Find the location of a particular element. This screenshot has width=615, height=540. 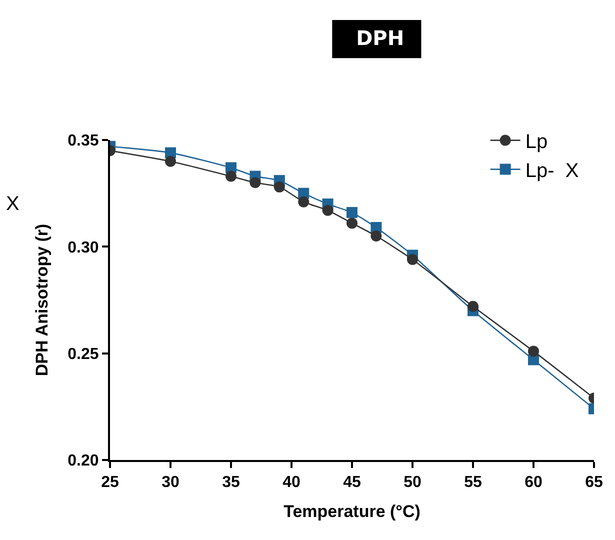

x-tick-label: 45 is located at coordinates (352, 483).